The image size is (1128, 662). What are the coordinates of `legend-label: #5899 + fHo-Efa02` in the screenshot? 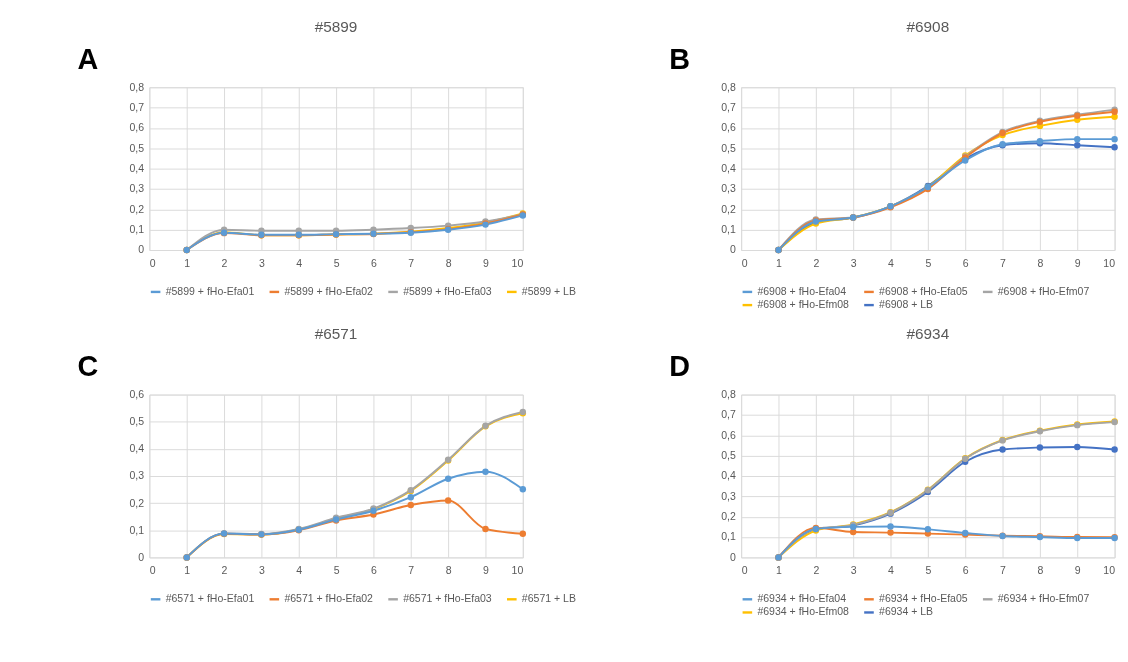 It's located at (329, 290).